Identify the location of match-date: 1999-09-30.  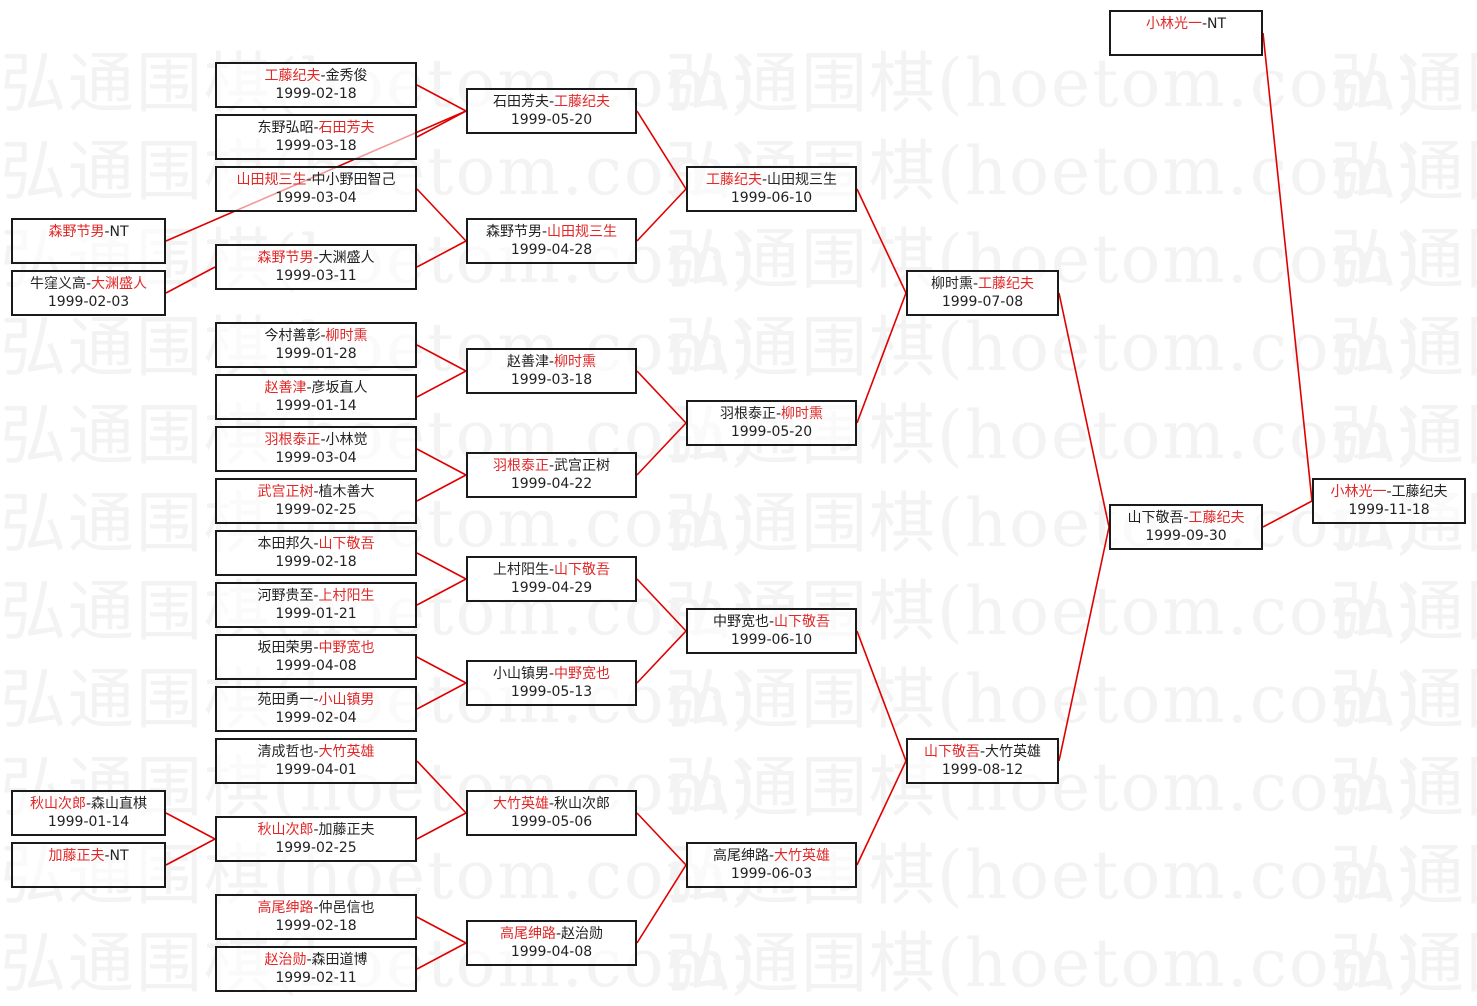
(1186, 536).